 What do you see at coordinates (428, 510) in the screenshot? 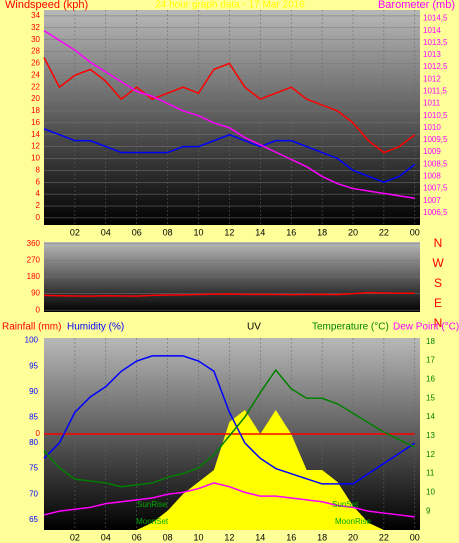
I see `y-tick-label: 9` at bounding box center [428, 510].